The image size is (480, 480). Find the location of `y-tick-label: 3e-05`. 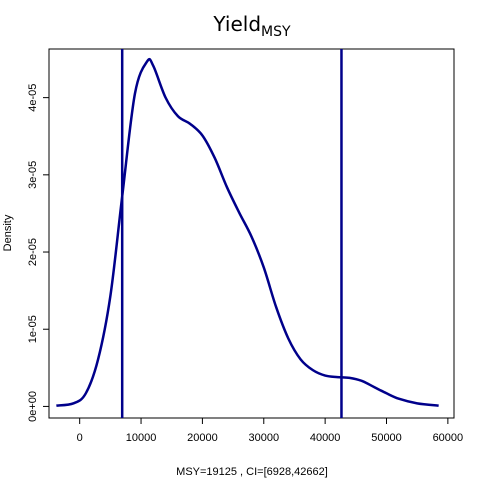

y-tick-label: 3e-05 is located at coordinates (33, 175).